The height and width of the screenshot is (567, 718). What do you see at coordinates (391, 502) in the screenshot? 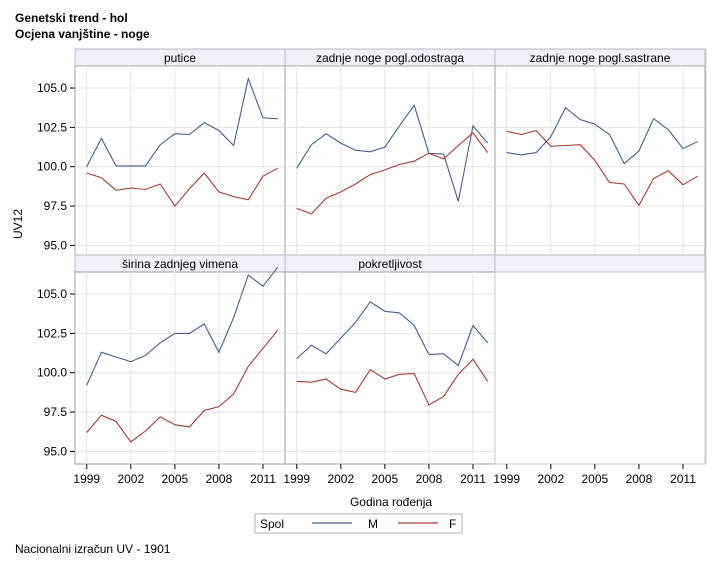
I see `x-axis-label: Godina rođenja` at bounding box center [391, 502].